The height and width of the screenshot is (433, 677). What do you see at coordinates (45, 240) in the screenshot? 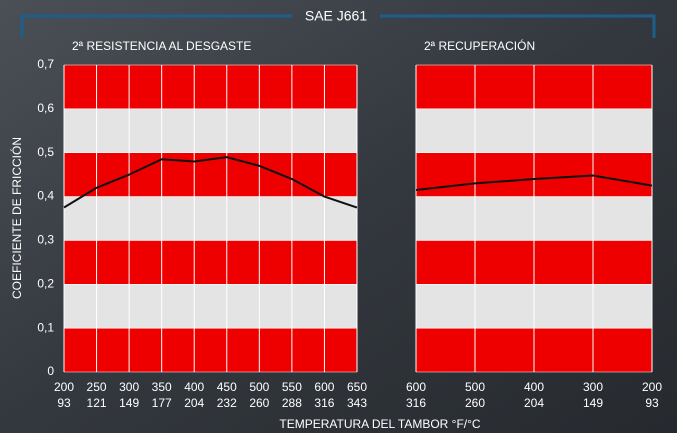
I see `y-tick-label: 0,3` at bounding box center [45, 240].